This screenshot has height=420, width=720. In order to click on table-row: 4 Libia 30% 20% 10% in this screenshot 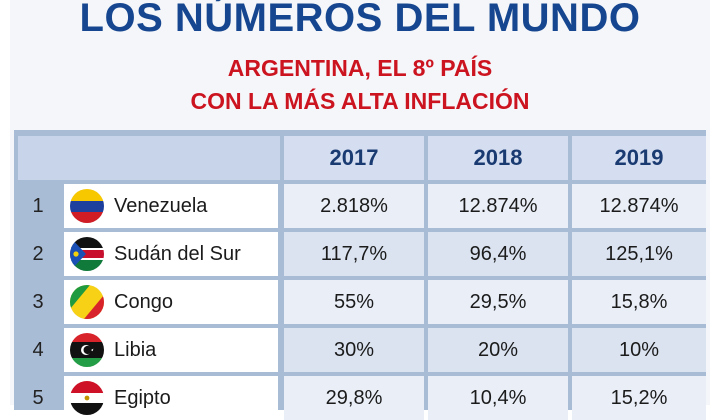, I will do `click(360, 350)`.